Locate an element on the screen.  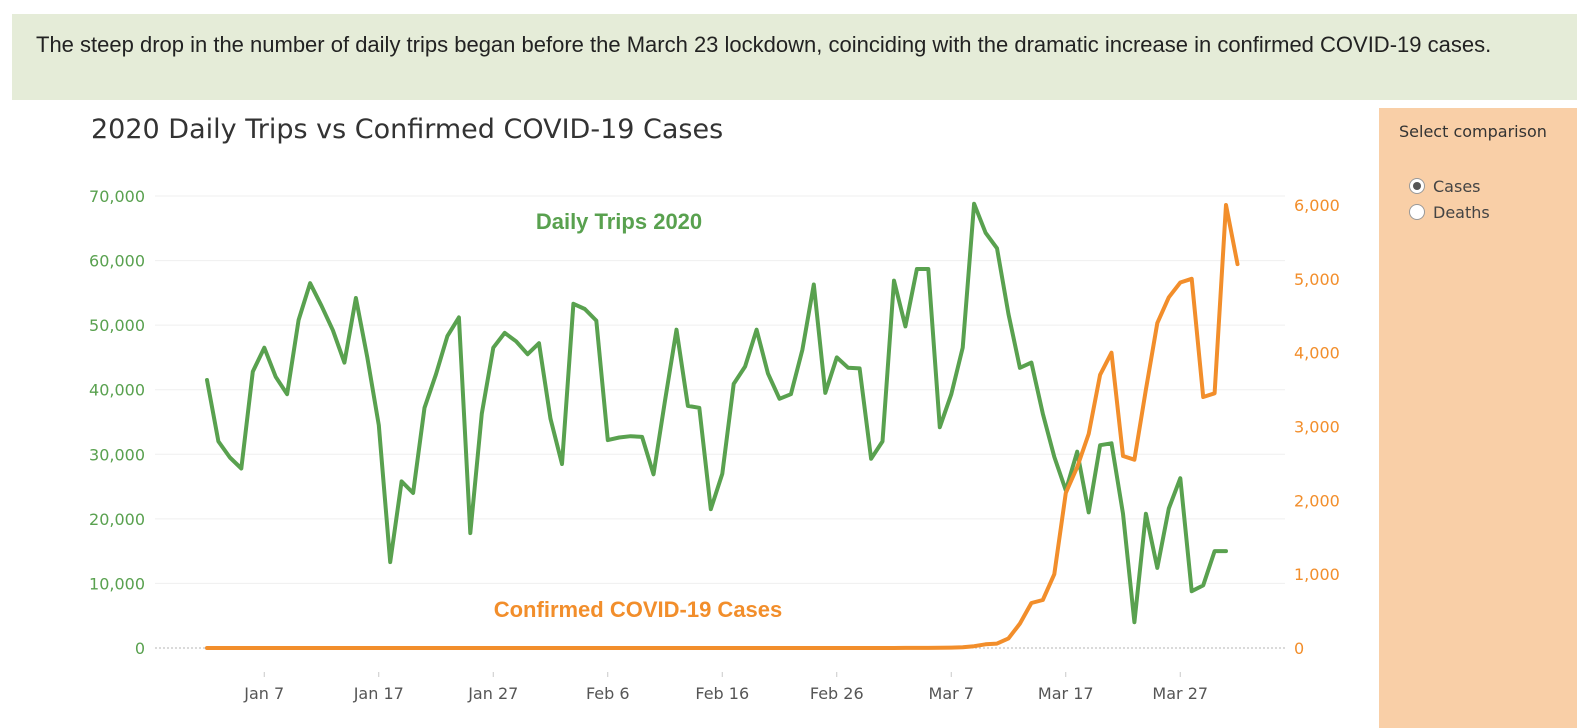
radio-label-deaths: Deaths is located at coordinates (1461, 212).